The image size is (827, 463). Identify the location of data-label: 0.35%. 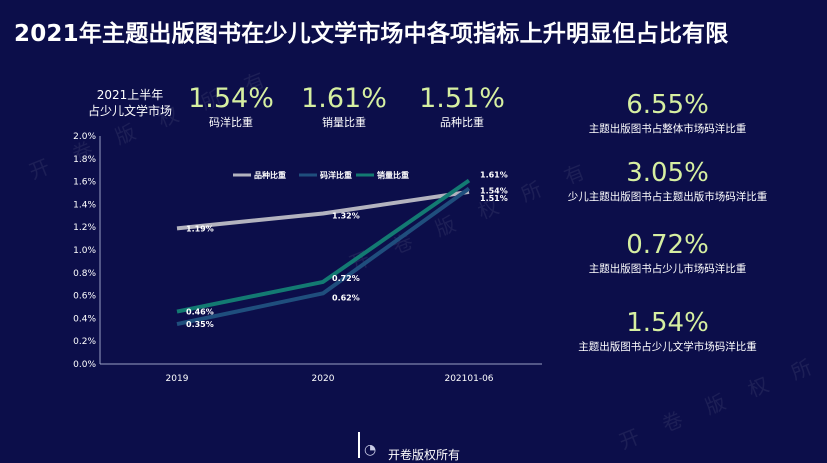
(200, 324).